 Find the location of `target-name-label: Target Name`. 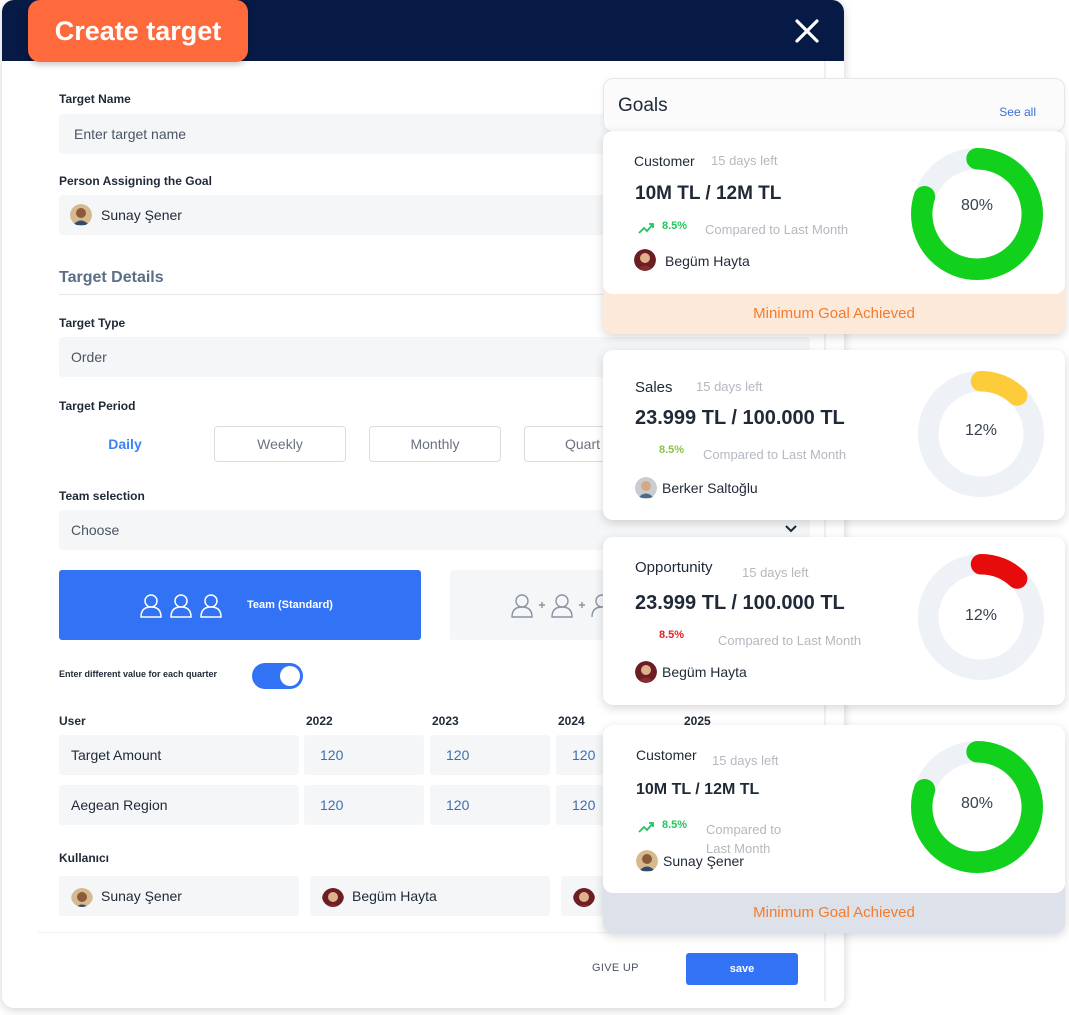

target-name-label: Target Name is located at coordinates (95, 99).